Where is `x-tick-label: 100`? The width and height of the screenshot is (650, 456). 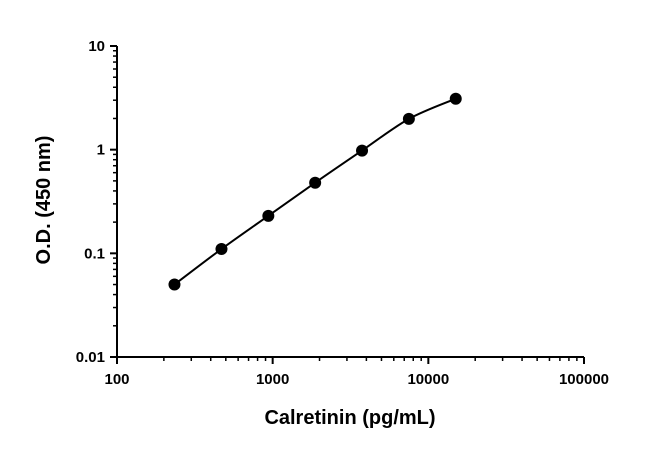
x-tick-label: 100 is located at coordinates (116, 379).